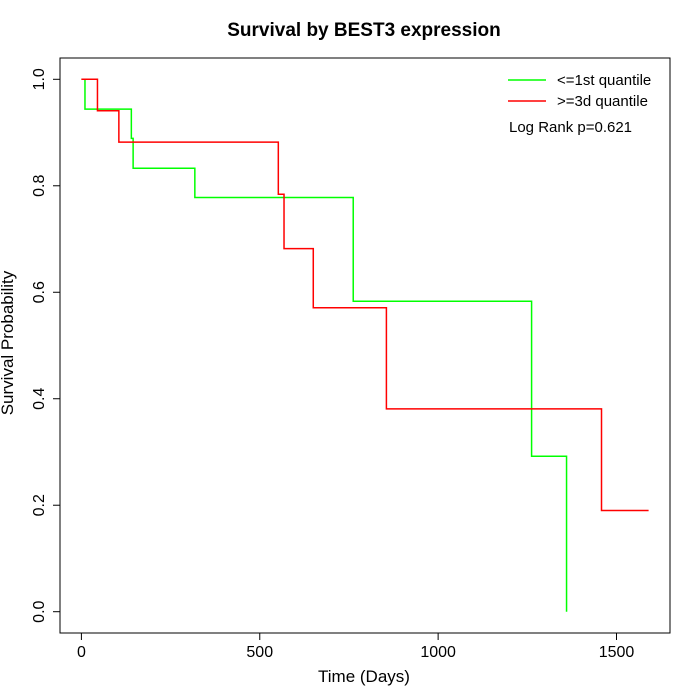  Describe the element at coordinates (39, 186) in the screenshot. I see `y-tick-label: 0.8` at that location.